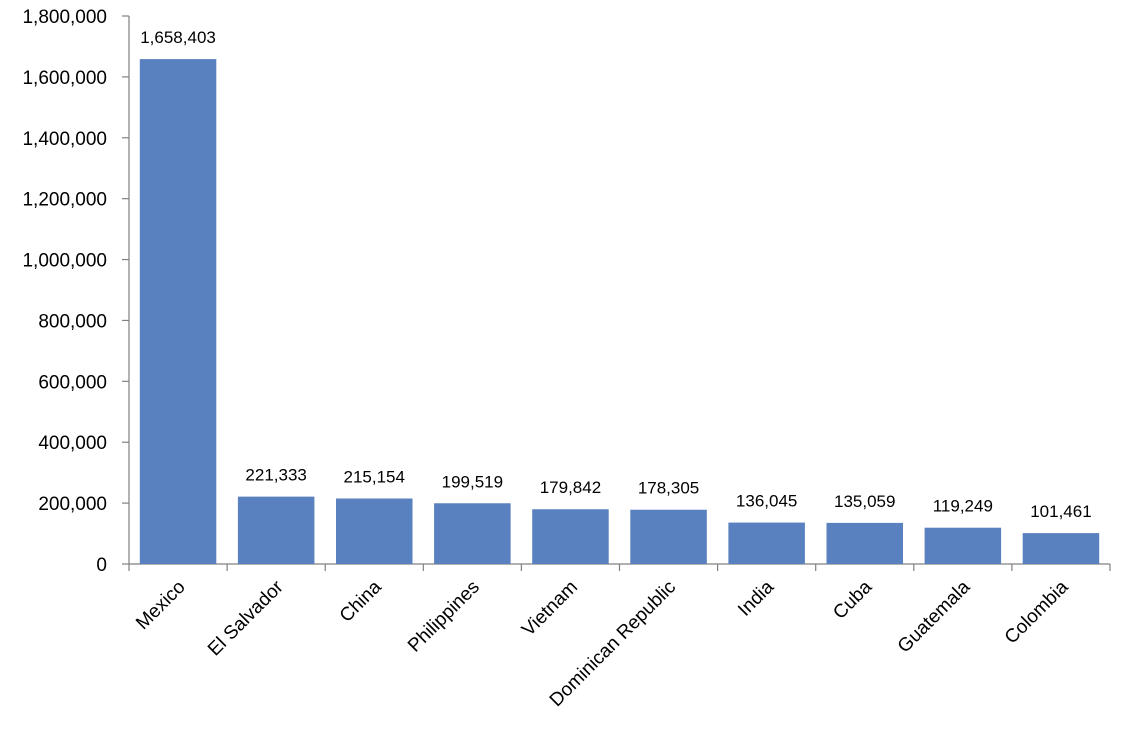 The height and width of the screenshot is (736, 1135). What do you see at coordinates (472, 533) in the screenshot?
I see `bar-philippines` at bounding box center [472, 533].